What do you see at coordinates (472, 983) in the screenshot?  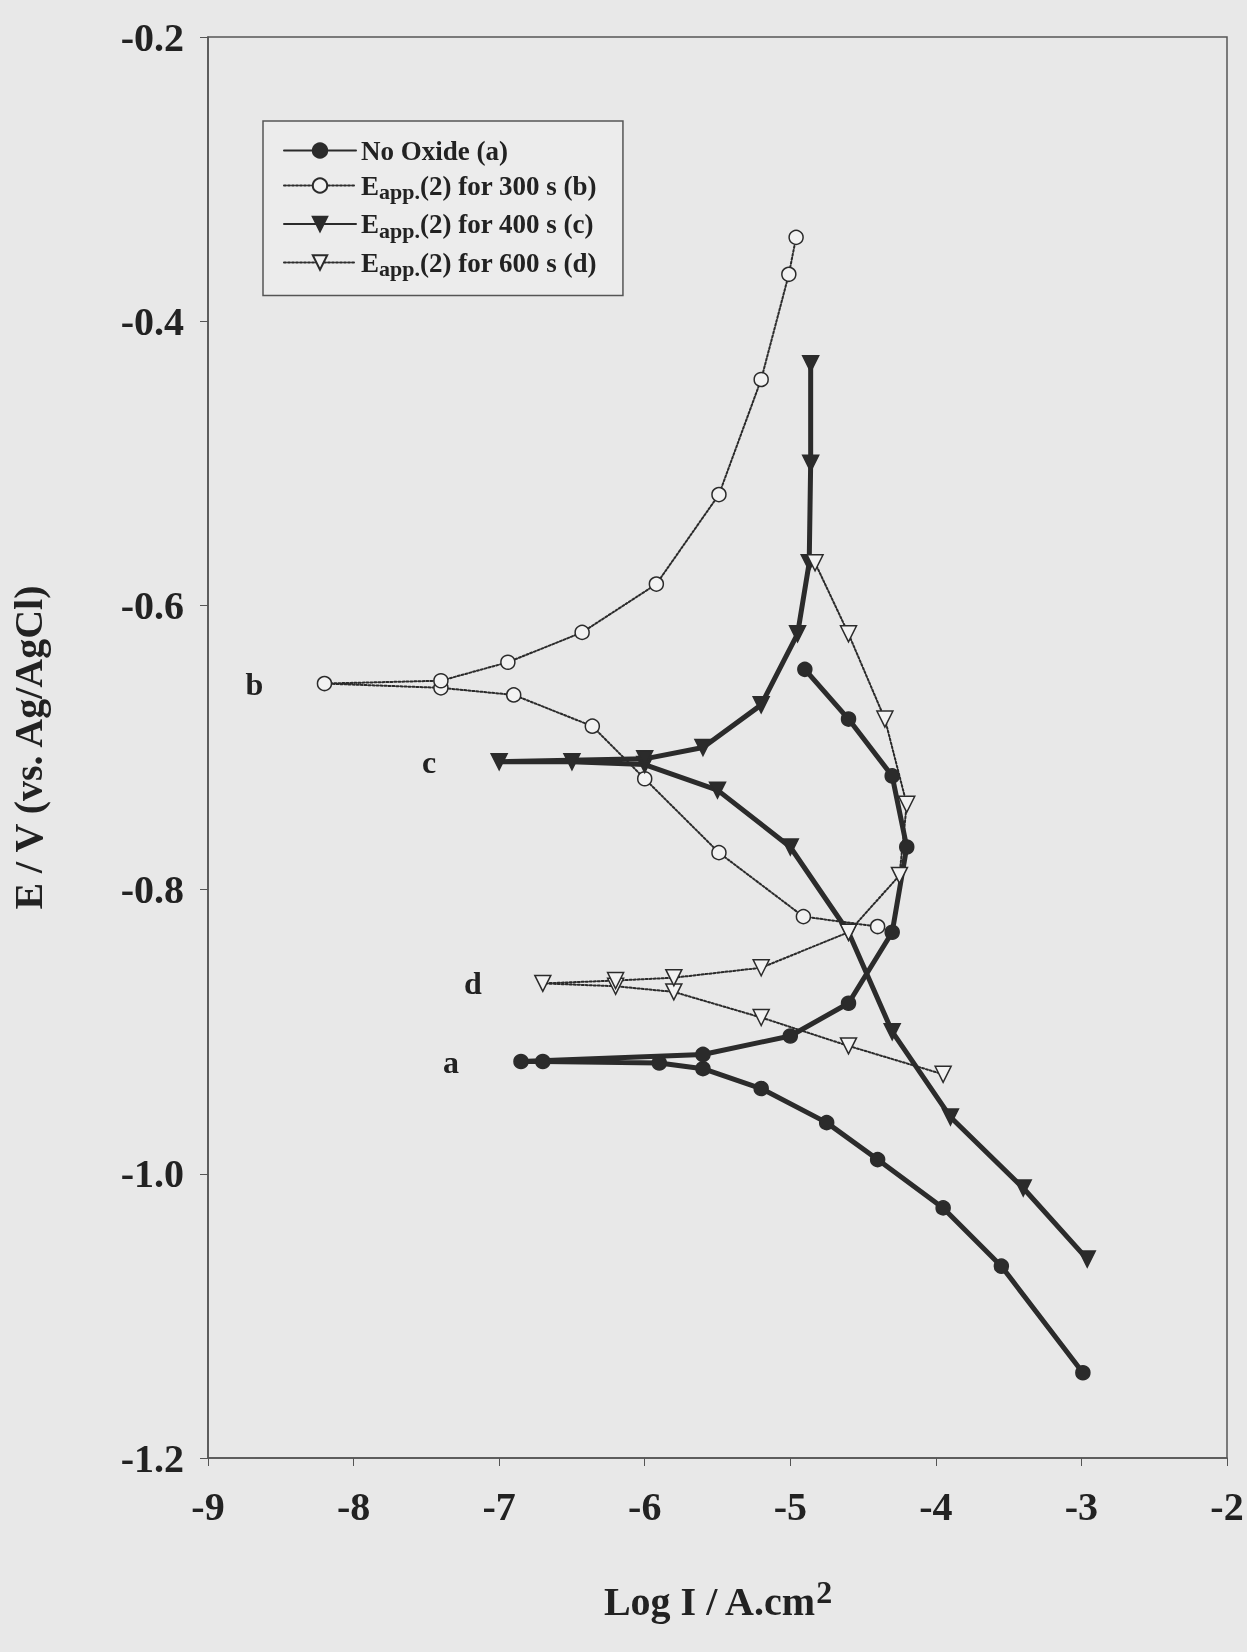 I see `annotation: d` at bounding box center [472, 983].